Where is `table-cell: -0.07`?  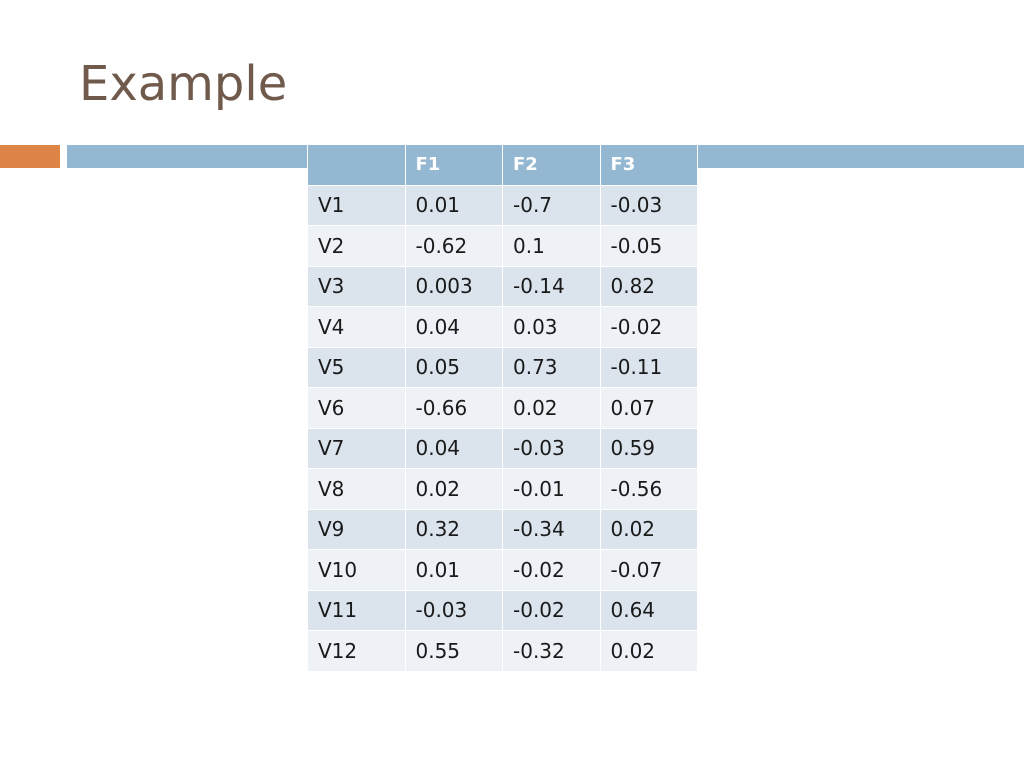 table-cell: -0.07 is located at coordinates (648, 570).